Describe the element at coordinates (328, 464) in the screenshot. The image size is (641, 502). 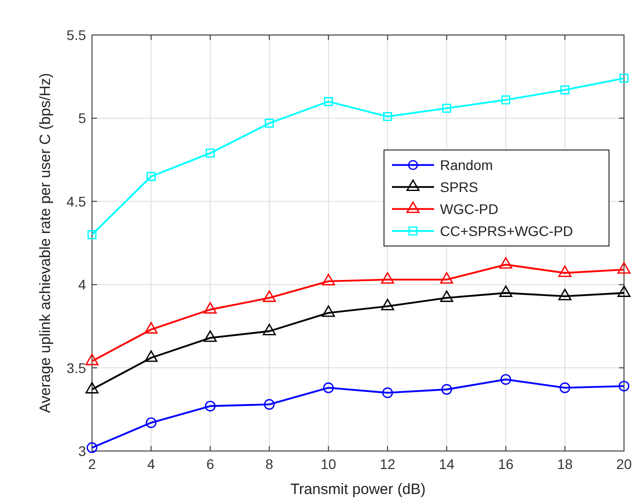
I see `x-tick-label: 10` at that location.